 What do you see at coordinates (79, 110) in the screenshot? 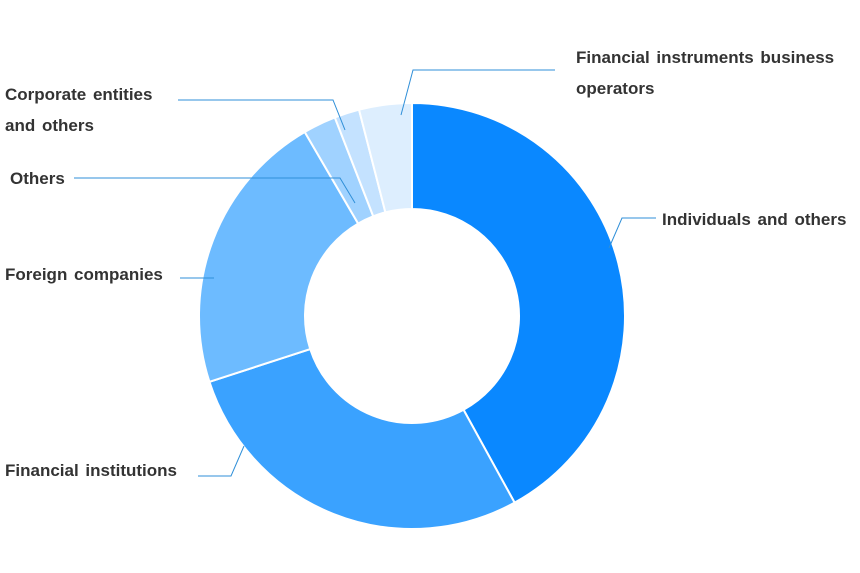
I see `label-corporate-entities-and-others: Corporate entities and others` at bounding box center [79, 110].